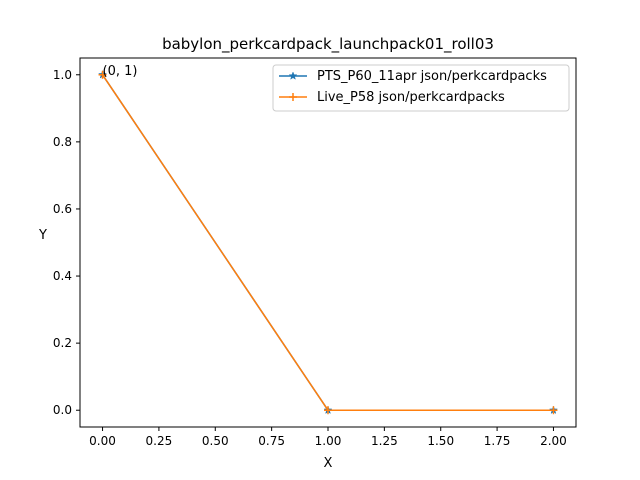 The width and height of the screenshot is (640, 480). I want to click on legend-entry: PTS_P60_11apr json/perkcardpacks, so click(413, 76).